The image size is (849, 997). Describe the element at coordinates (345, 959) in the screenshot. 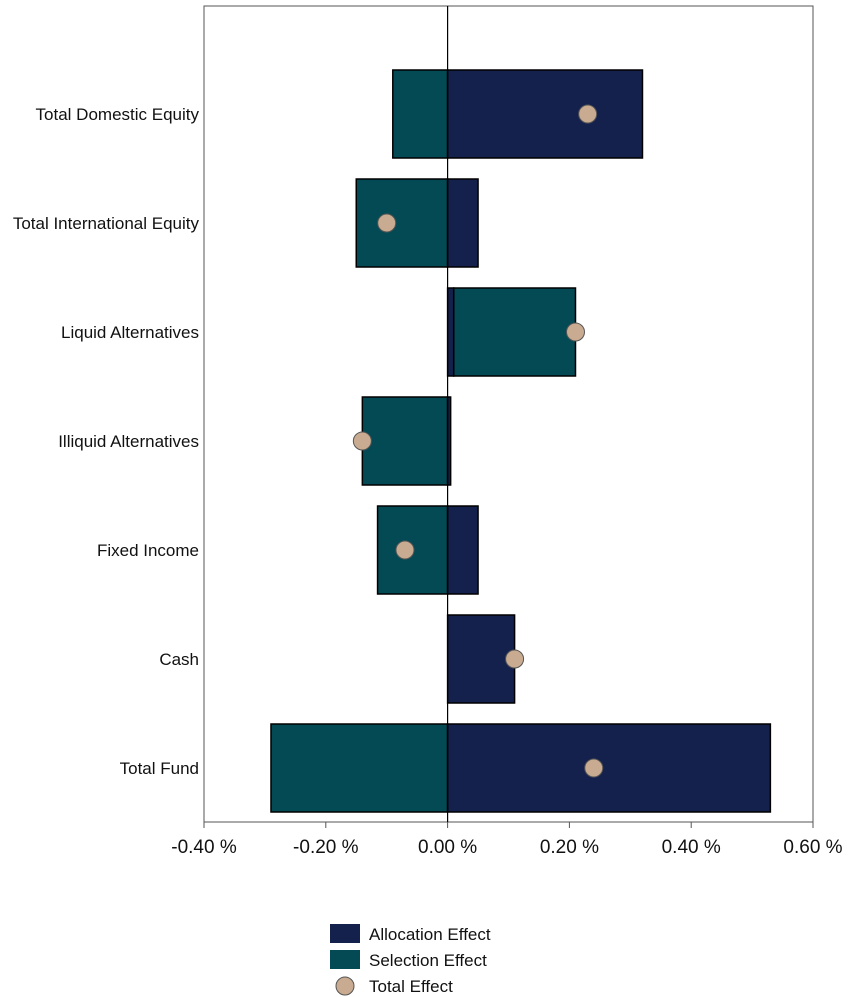

I see `legend-swatch-selection` at that location.